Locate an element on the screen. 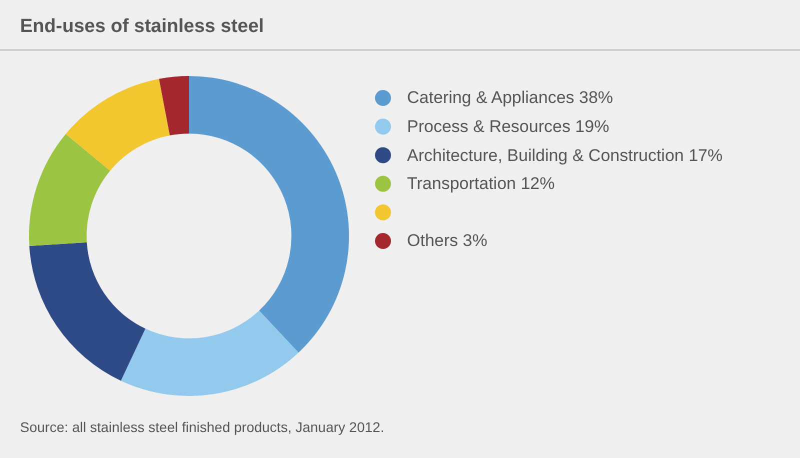 The width and height of the screenshot is (800, 458). chart-title: End-uses of stainless steel is located at coordinates (142, 26).